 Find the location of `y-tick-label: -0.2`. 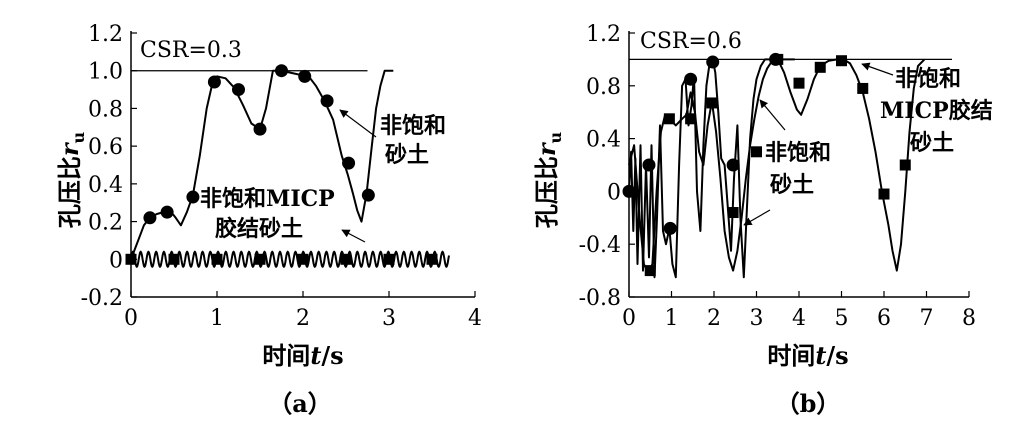

y-tick-label: -0.2 is located at coordinates (102, 298).